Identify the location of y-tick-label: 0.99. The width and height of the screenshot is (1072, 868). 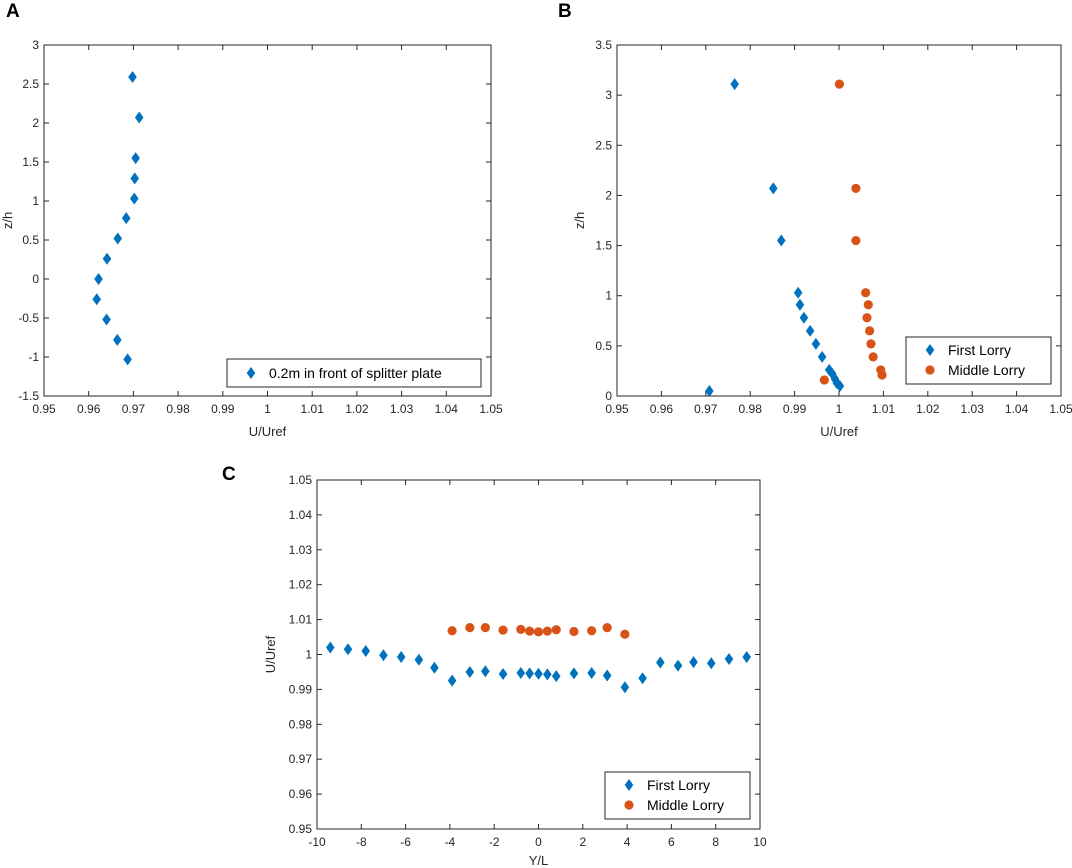
(301, 689).